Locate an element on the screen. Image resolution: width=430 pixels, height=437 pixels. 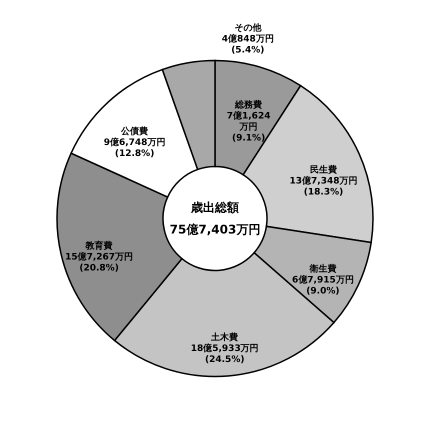
data-label: 9億6,748万円 (12.8%) is located at coordinates (135, 147).